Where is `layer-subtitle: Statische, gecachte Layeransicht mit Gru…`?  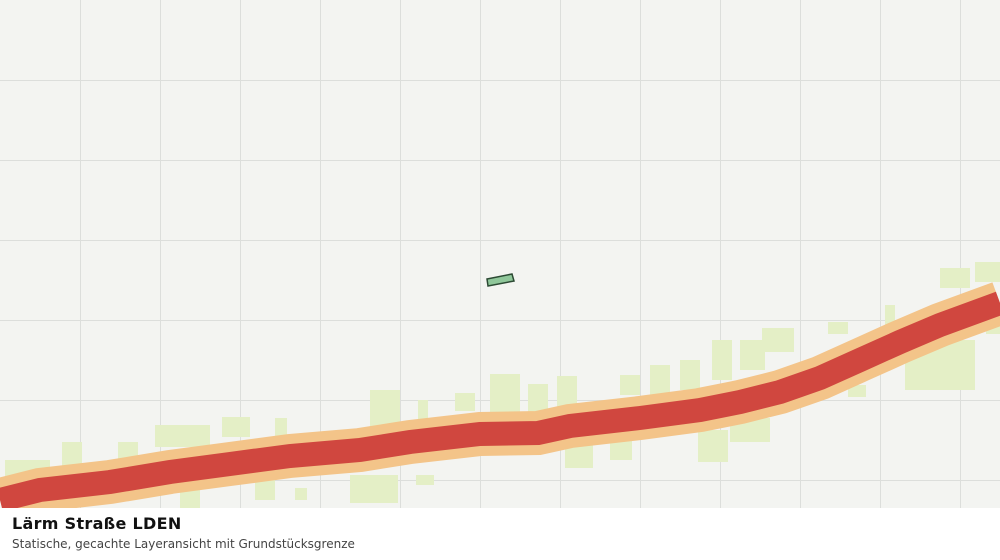
layer-subtitle: Statische, gecachte Layeransicht mit Gru… is located at coordinates (183, 544).